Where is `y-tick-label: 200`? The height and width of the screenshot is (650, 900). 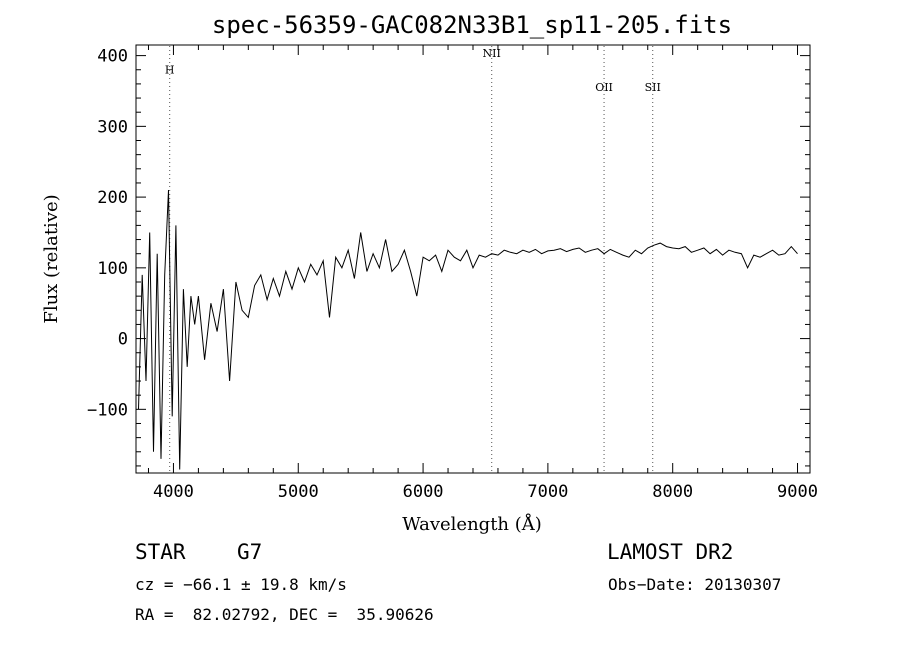
y-tick-label: 200 is located at coordinates (112, 198).